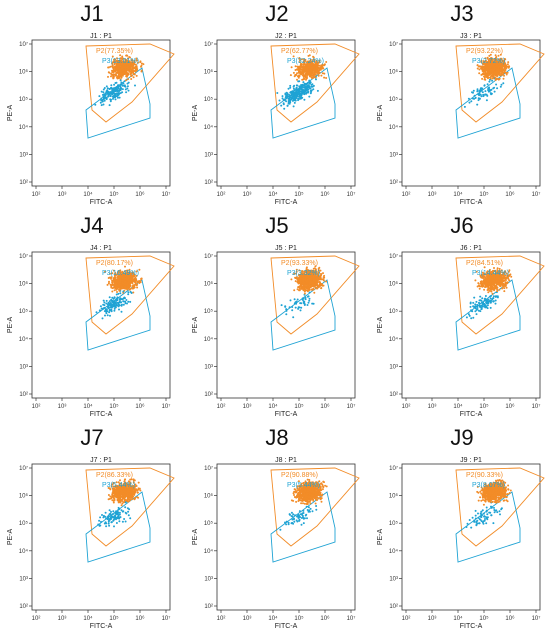 This screenshot has height=636, width=554. Describe the element at coordinates (351, 194) in the screenshot. I see `x-tick-label: 10⁷` at that location.